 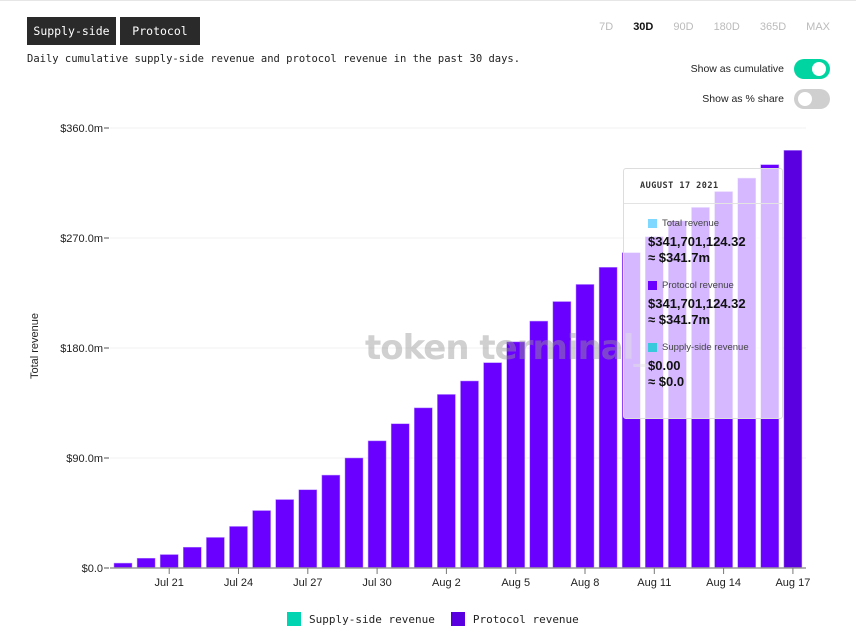 What do you see at coordinates (703, 366) in the screenshot?
I see `tooltip-supply: Supply-side revenue $0.00 ≈ $0.0` at bounding box center [703, 366].